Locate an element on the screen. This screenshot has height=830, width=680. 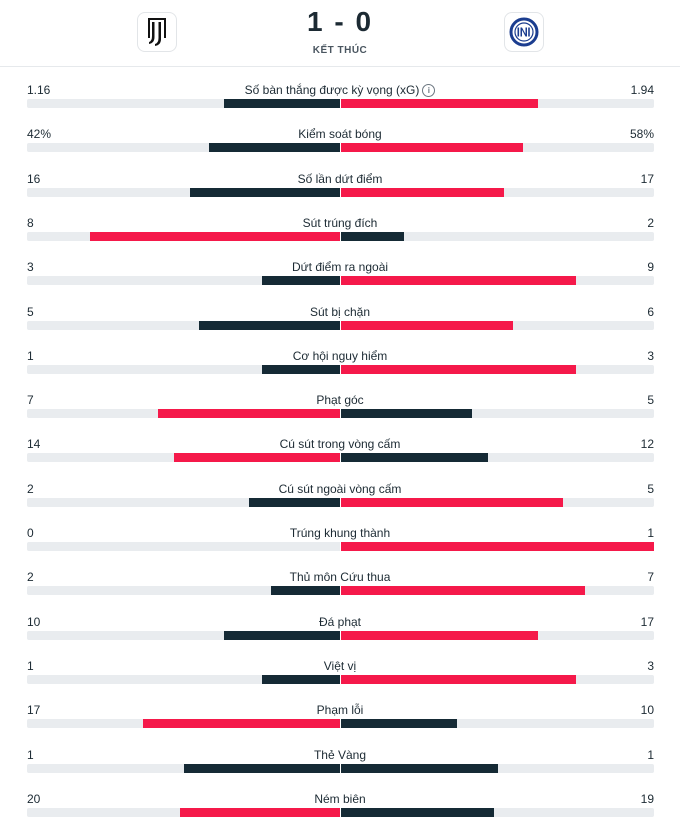
stat-label-text: Việt vị is located at coordinates (340, 665).